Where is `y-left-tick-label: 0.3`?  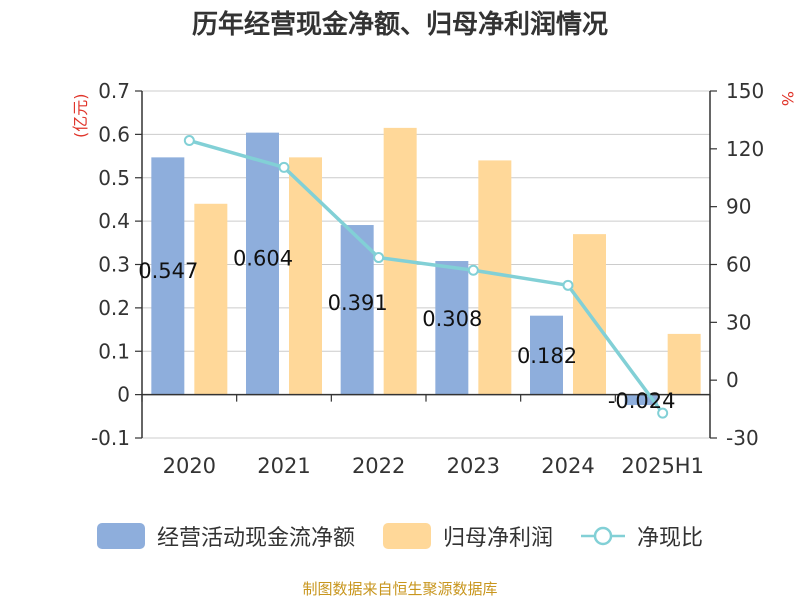
y-left-tick-label: 0.3 is located at coordinates (114, 265).